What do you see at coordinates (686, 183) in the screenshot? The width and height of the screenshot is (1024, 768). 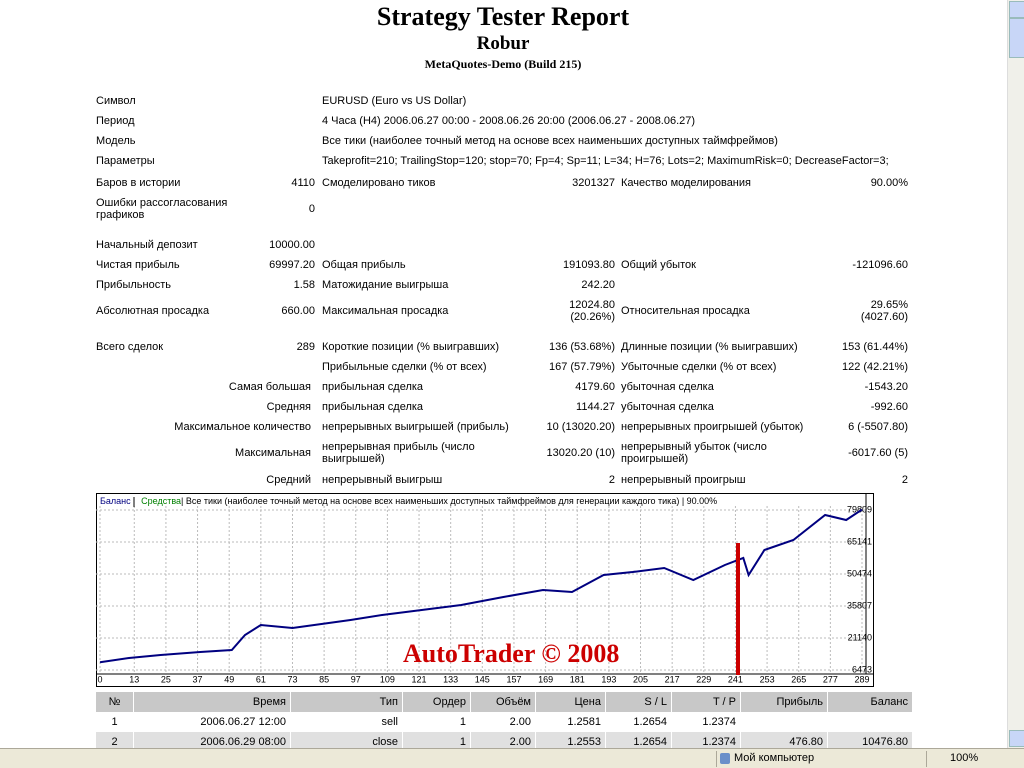 I see `stat-label: Качество моделирования` at bounding box center [686, 183].